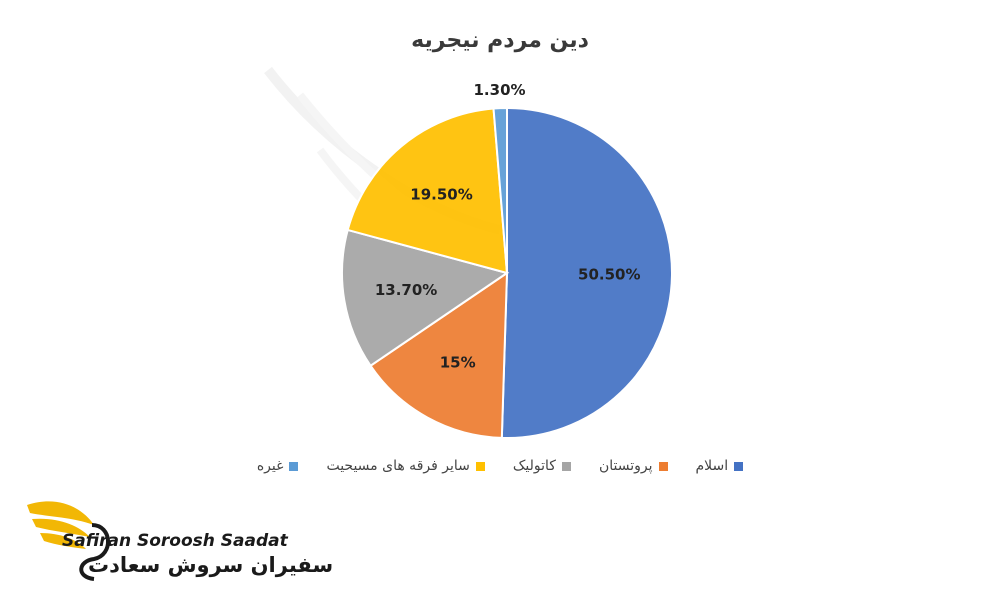 This screenshot has width=1000, height=600. I want to click on legend-item-1: پروتستان, so click(633, 466).